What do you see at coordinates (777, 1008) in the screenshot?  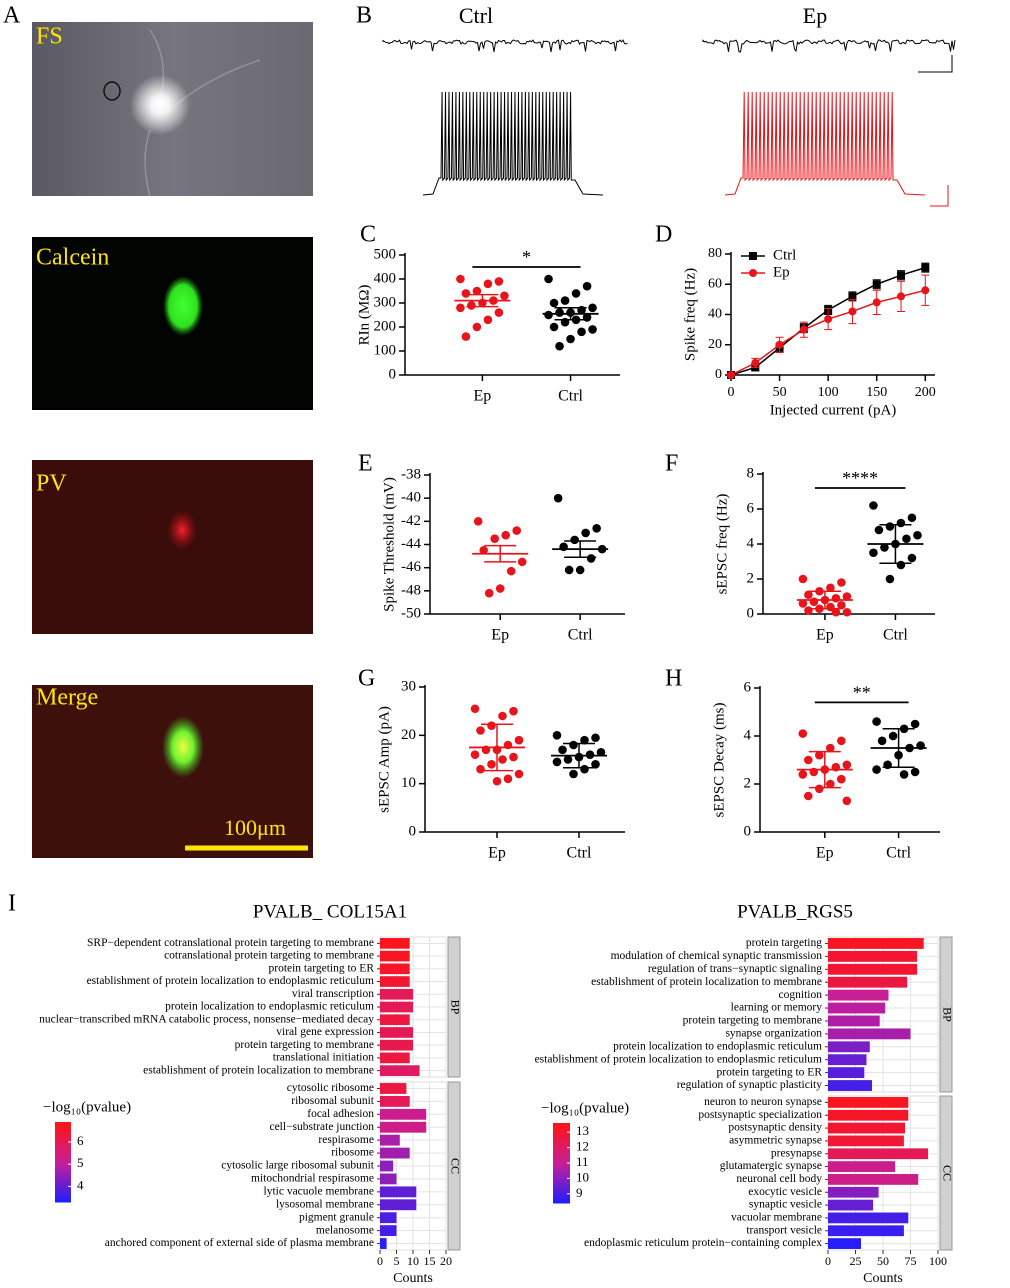 I see `y-tick-label: learning or memory` at bounding box center [777, 1008].